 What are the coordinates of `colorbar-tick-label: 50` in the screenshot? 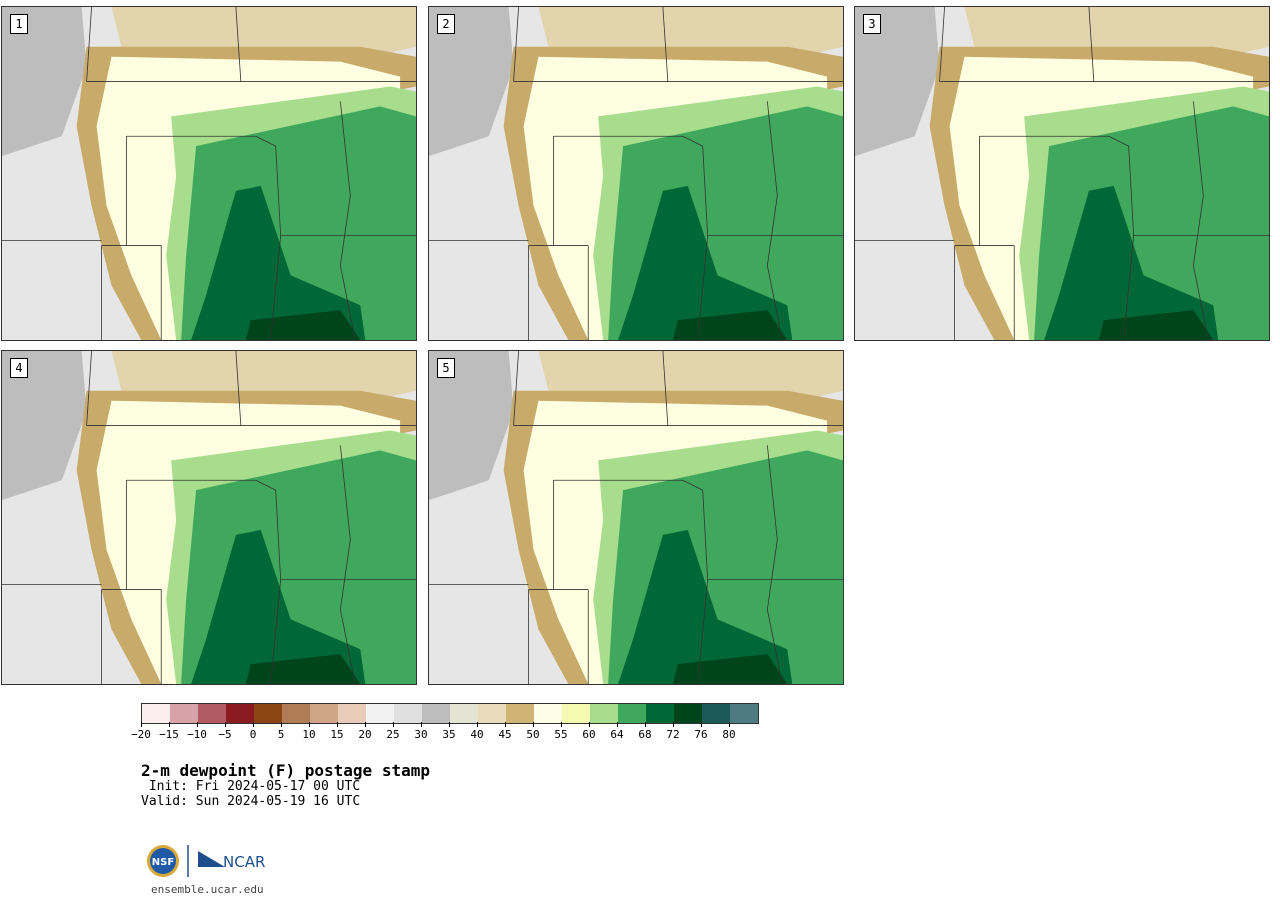 It's located at (533, 734).